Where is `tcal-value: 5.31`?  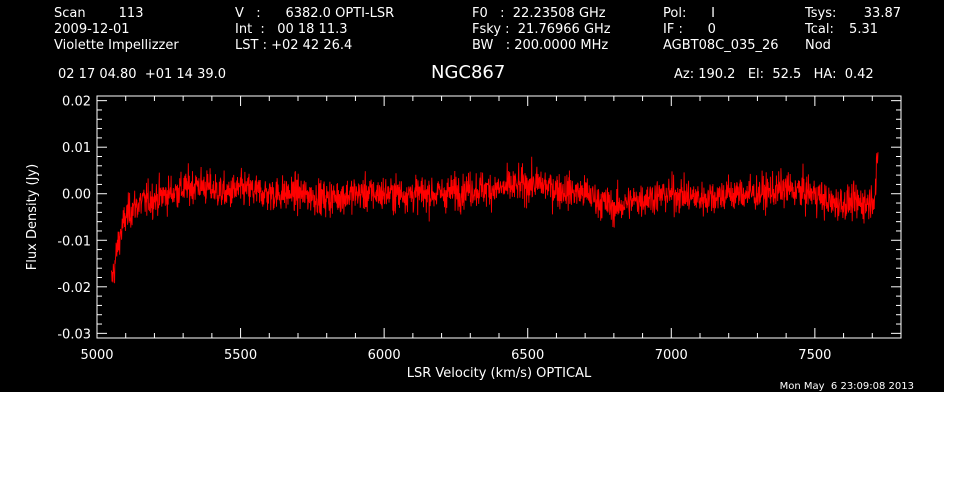 tcal-value: 5.31 is located at coordinates (863, 29).